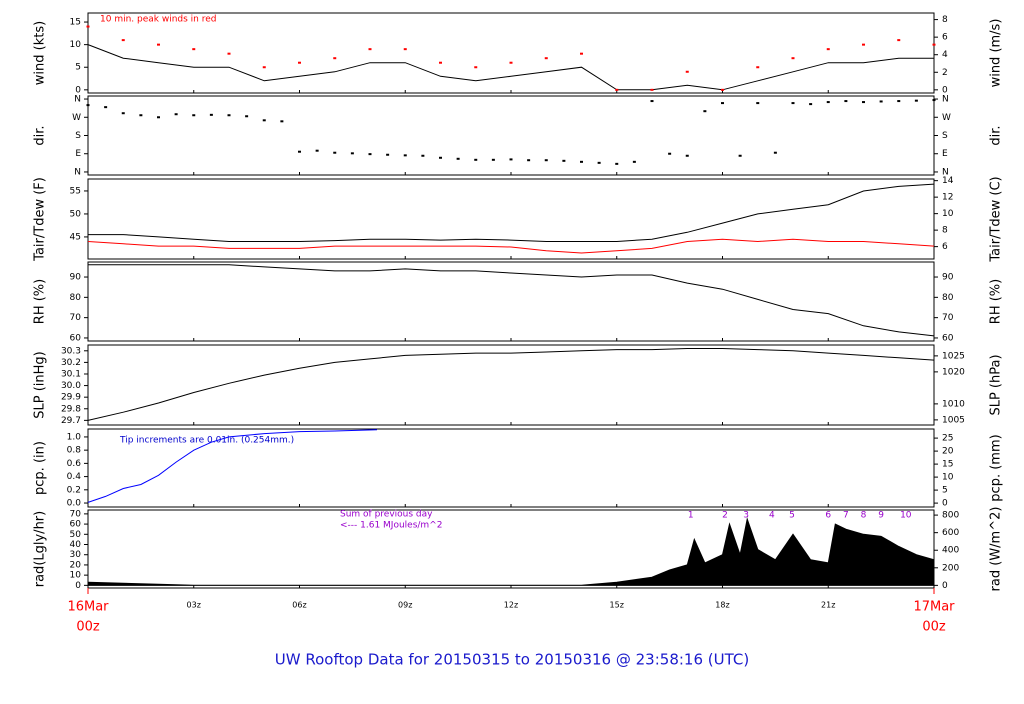 Image resolution: width=1024 pixels, height=704 pixels. Describe the element at coordinates (953, 404) in the screenshot. I see `y2-tick-label: 1010` at that location.